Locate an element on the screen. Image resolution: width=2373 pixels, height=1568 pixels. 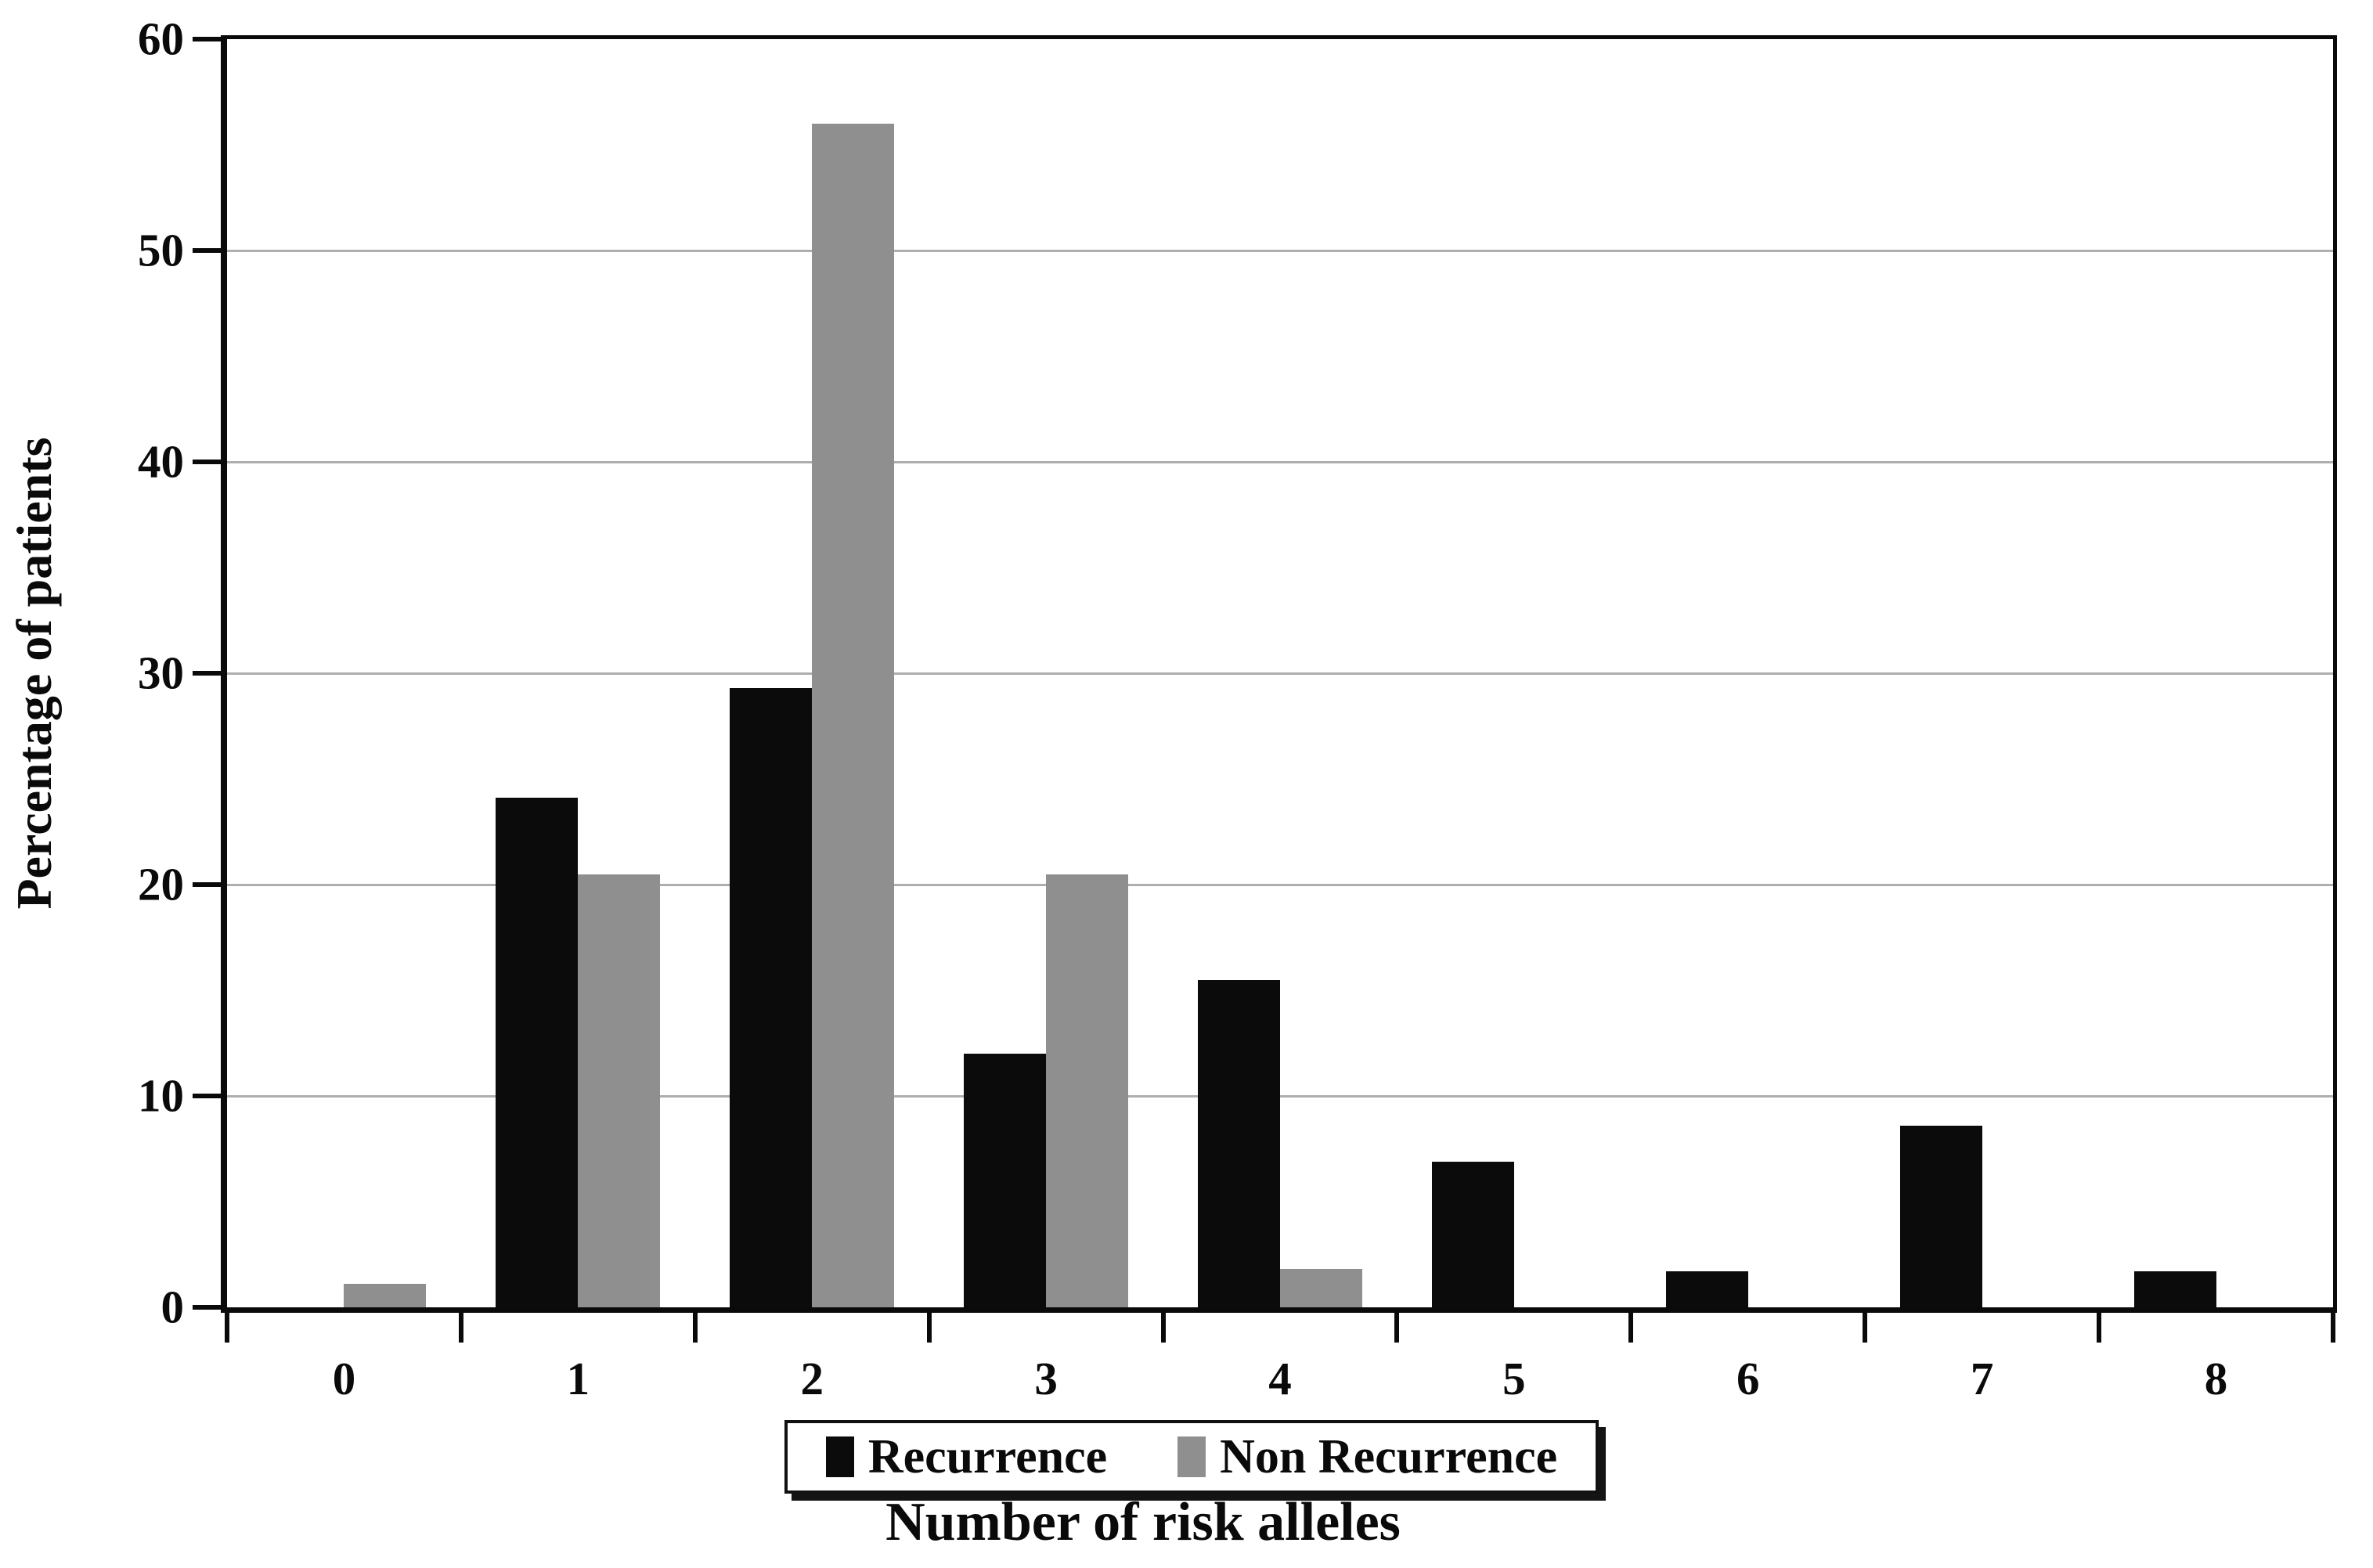
y-tick-label-0: 0 is located at coordinates (172, 1307).